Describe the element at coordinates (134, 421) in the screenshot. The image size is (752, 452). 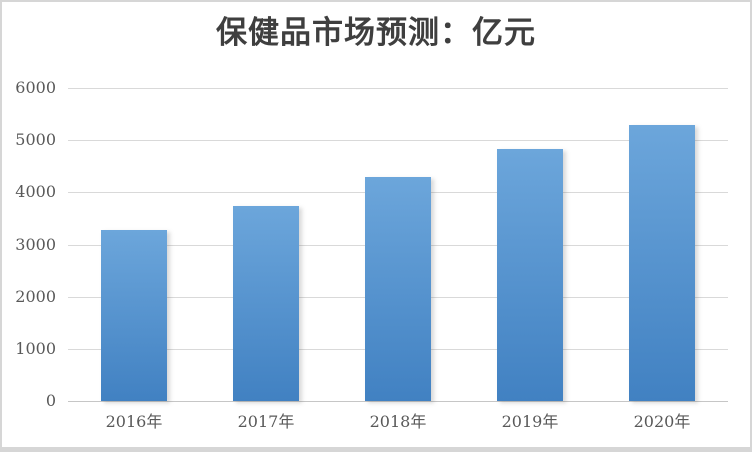
I see `x-tick-label-2016年: 2016年` at that location.